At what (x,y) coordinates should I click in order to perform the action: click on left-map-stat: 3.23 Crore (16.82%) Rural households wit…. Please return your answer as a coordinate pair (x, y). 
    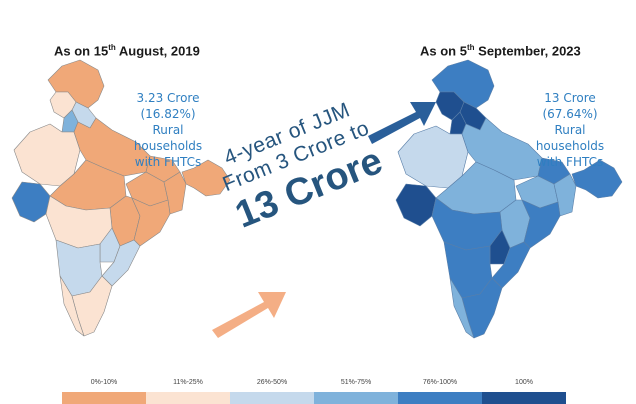
    Looking at the image, I should click on (168, 130).